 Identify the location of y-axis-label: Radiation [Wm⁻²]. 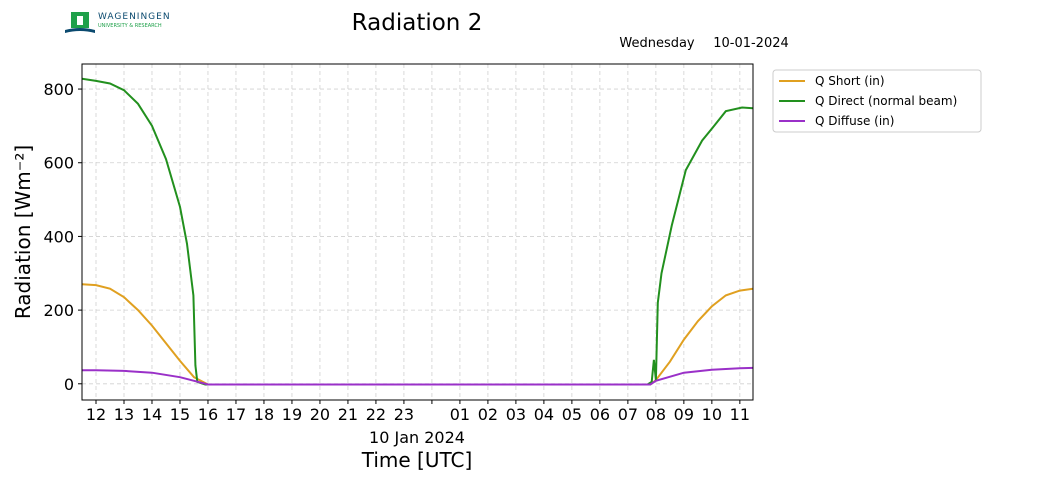
(23, 232).